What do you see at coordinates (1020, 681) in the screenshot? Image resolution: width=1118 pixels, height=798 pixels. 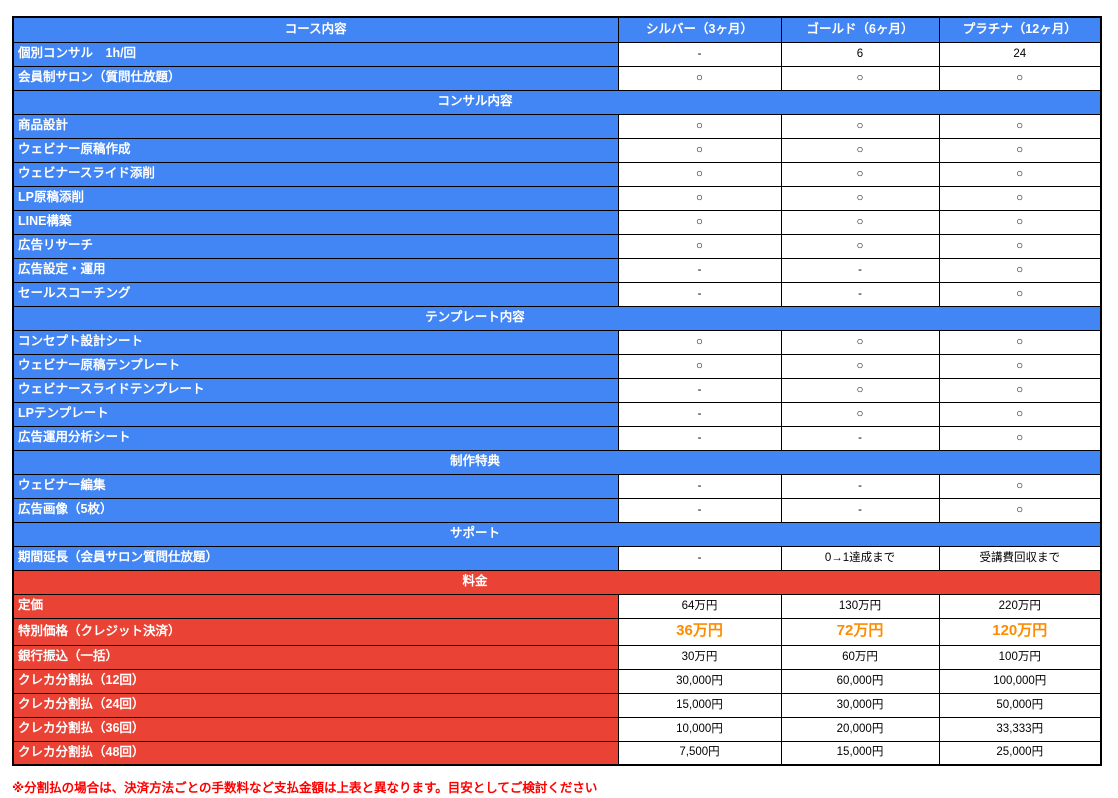 I see `cell-value: 100,000円` at bounding box center [1020, 681].